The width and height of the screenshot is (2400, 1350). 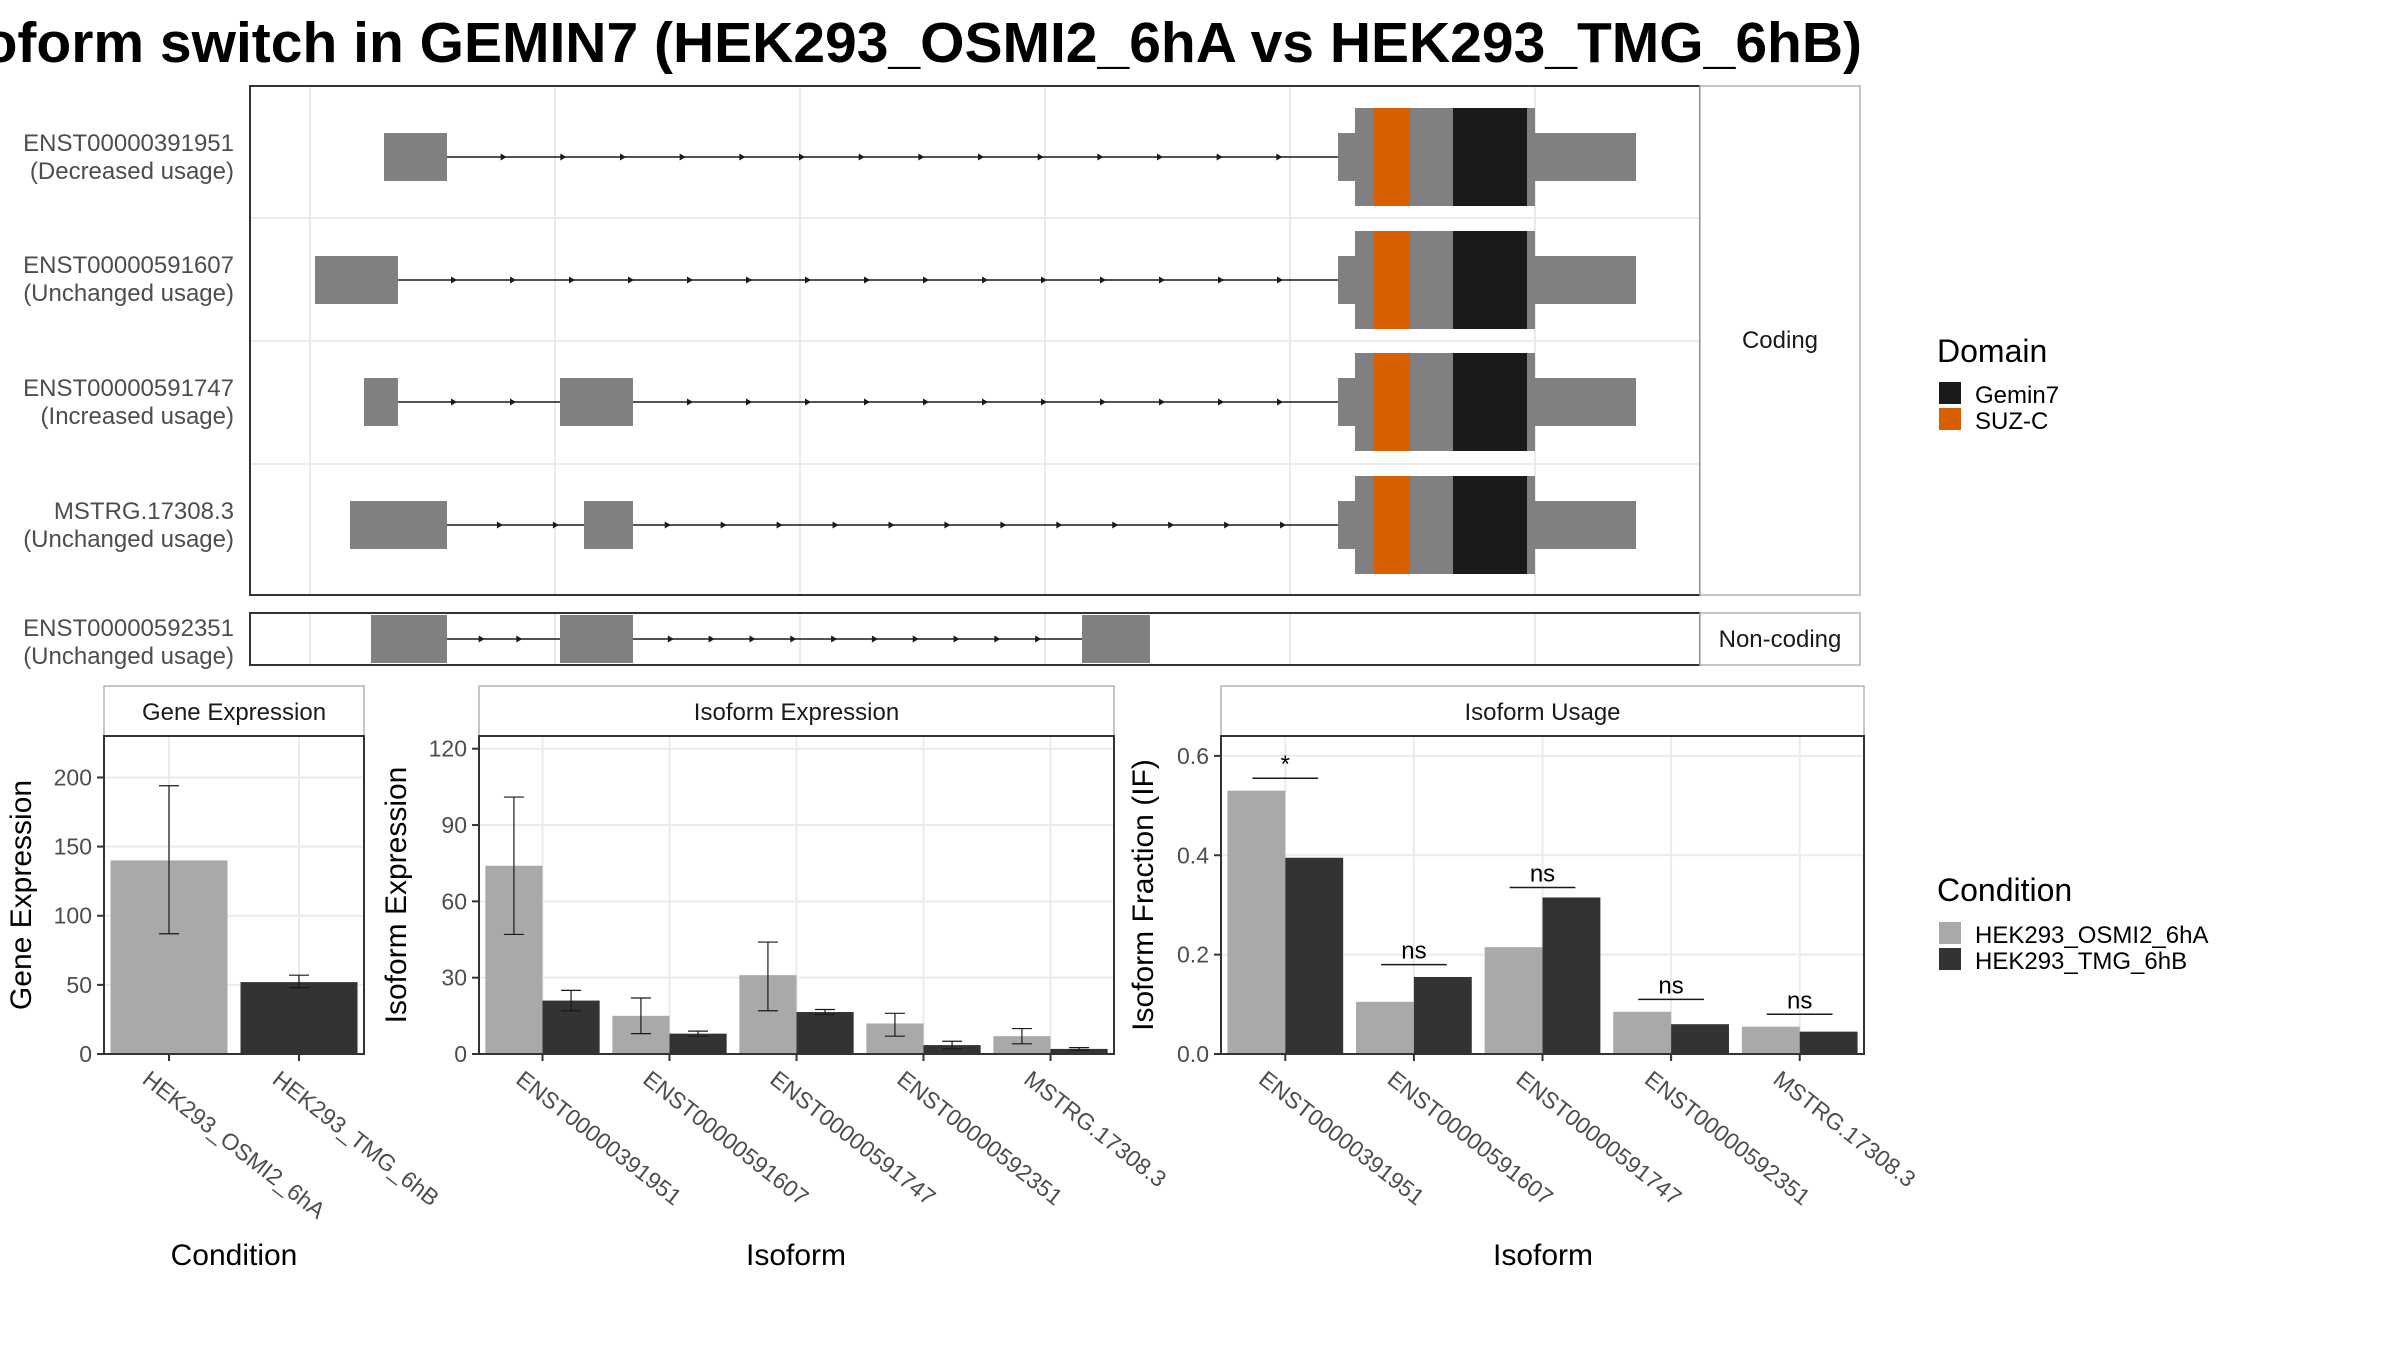 I want to click on y-tick-label: 0.6, so click(x=1193, y=756).